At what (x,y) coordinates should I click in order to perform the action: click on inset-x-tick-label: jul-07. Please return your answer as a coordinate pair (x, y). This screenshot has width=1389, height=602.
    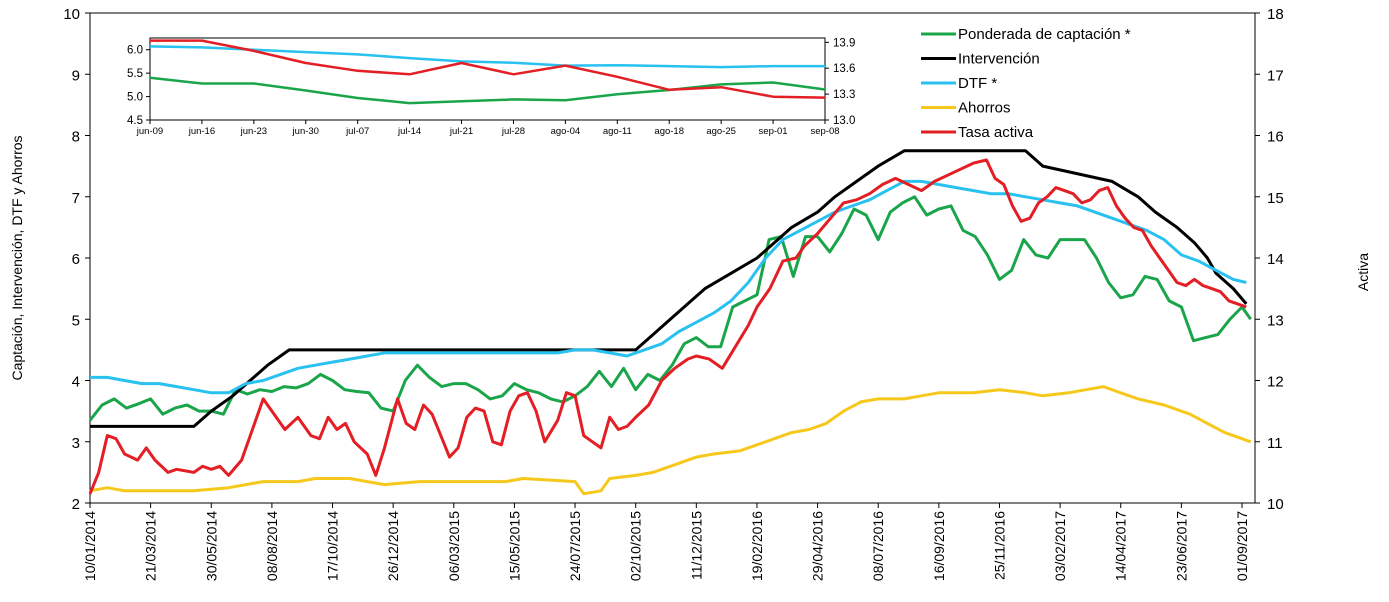
    Looking at the image, I should click on (357, 131).